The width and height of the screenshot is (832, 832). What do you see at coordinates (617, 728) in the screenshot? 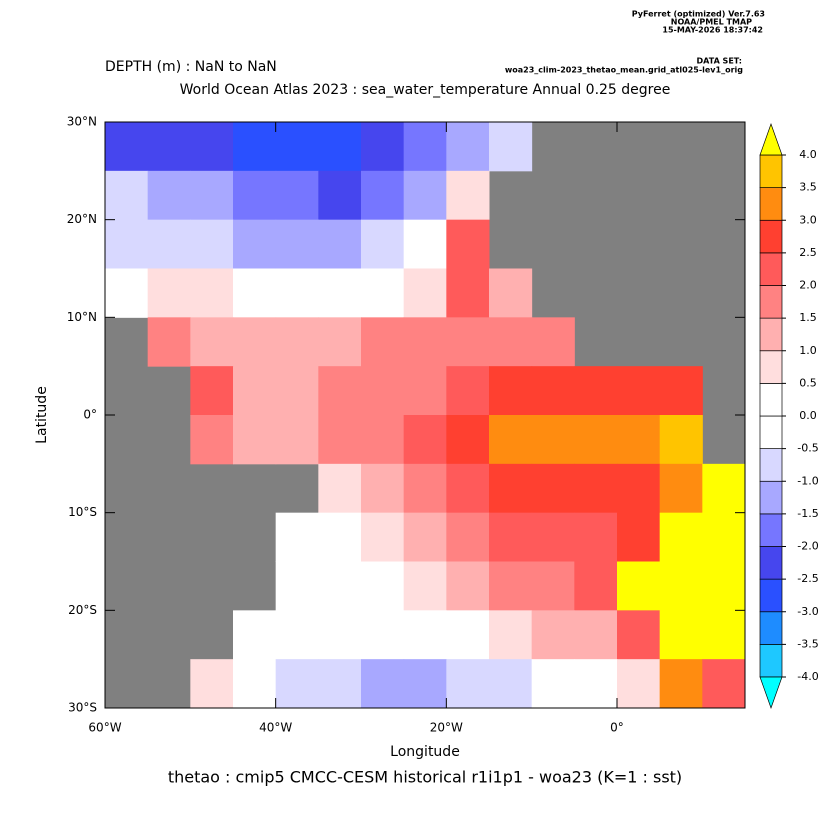
I see `x-tick-label: 0°` at bounding box center [617, 728].